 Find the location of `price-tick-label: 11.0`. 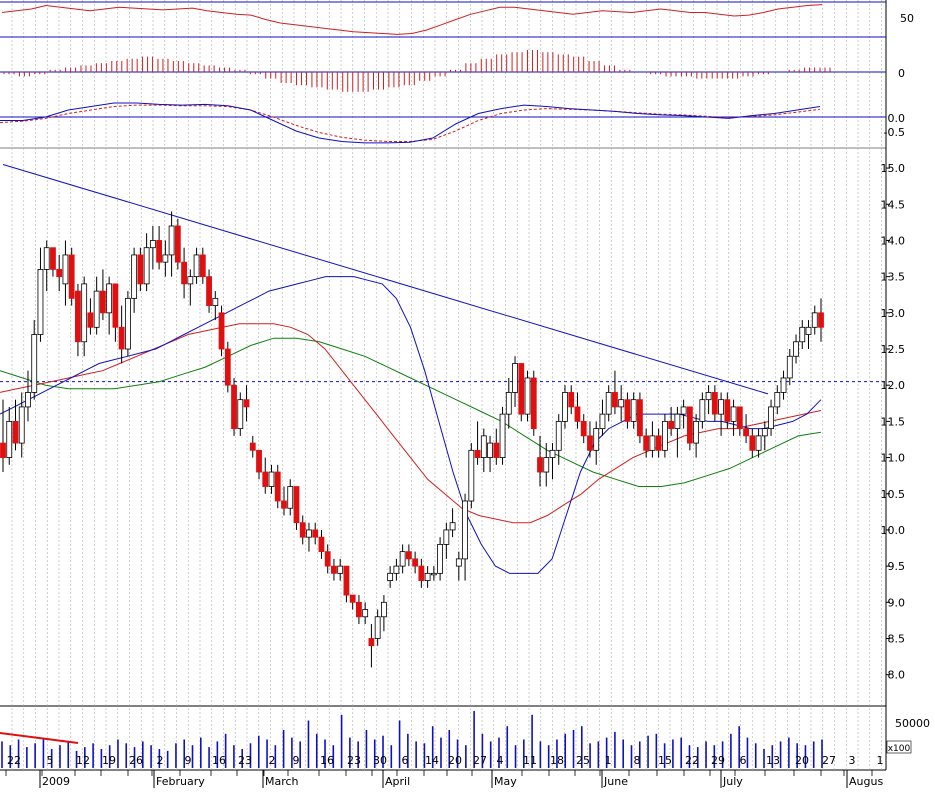

price-tick-label: 11.0 is located at coordinates (893, 458).